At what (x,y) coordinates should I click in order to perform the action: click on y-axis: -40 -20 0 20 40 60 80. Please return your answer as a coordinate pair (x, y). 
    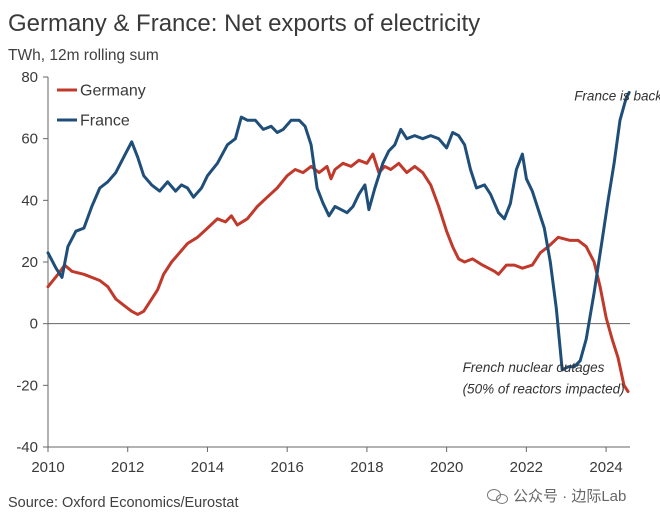
    Looking at the image, I should click on (32, 262).